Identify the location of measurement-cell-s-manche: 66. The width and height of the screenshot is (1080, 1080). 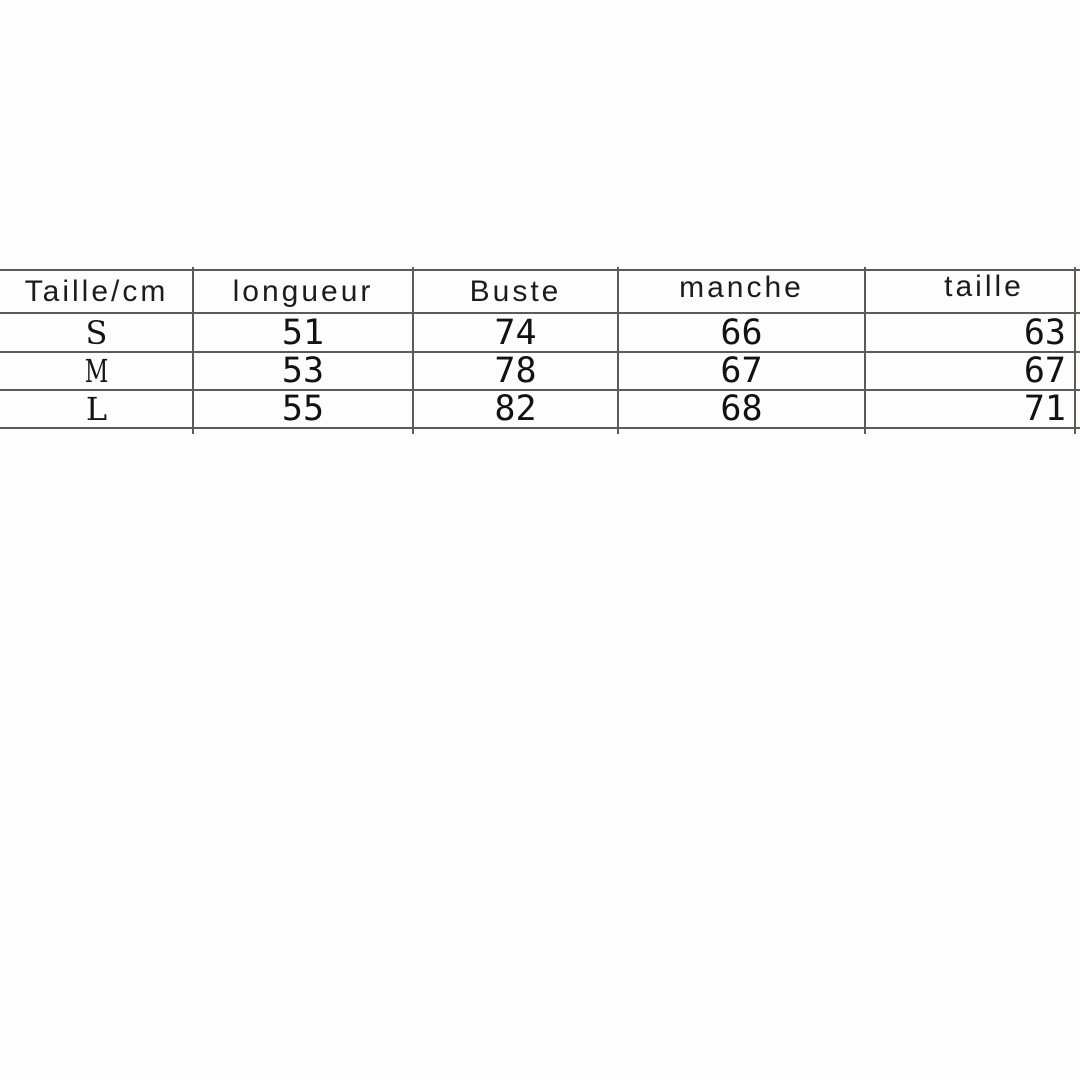
(741, 332).